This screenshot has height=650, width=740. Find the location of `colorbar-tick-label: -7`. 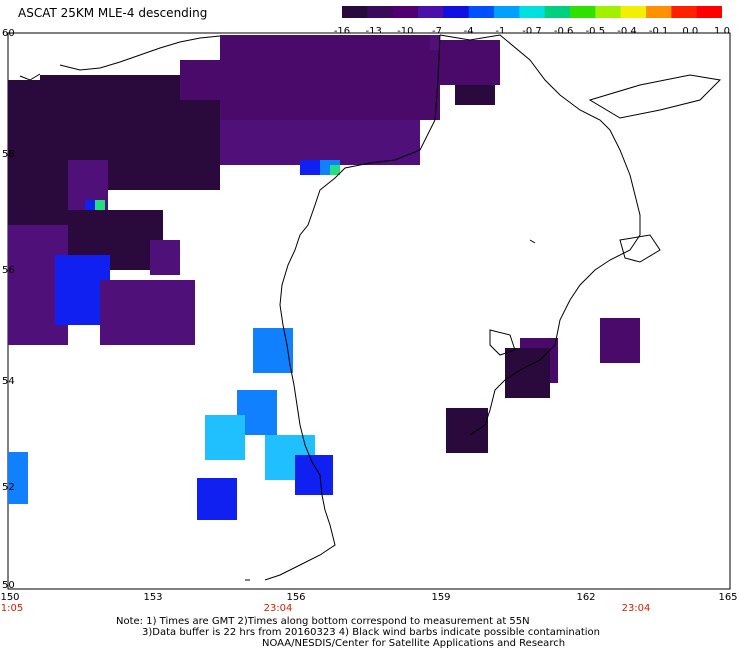

colorbar-tick-label: -7 is located at coordinates (437, 31).